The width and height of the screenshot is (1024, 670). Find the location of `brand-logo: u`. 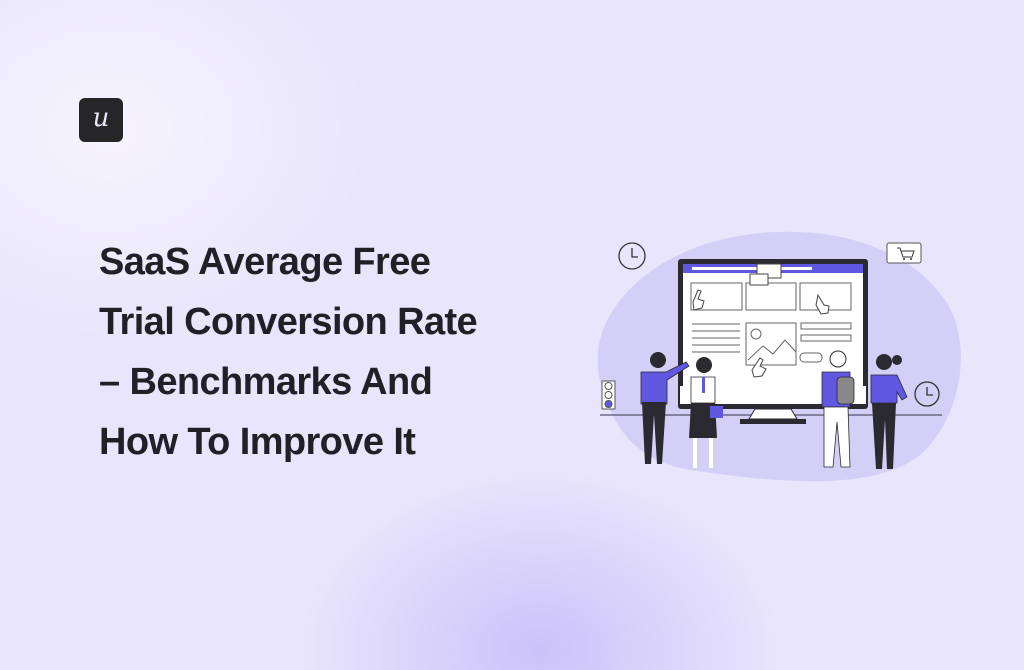

brand-logo: u is located at coordinates (101, 120).